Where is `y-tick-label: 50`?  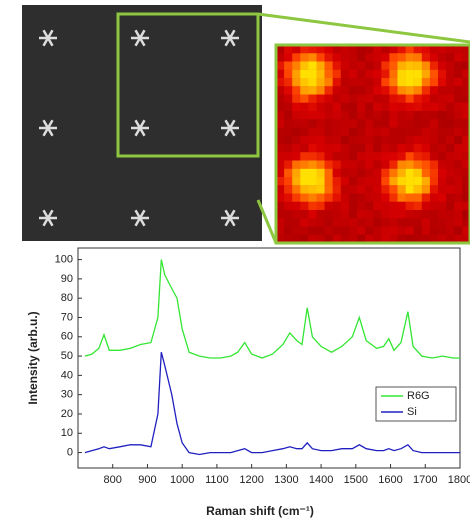
y-tick-label: 50 is located at coordinates (67, 356).